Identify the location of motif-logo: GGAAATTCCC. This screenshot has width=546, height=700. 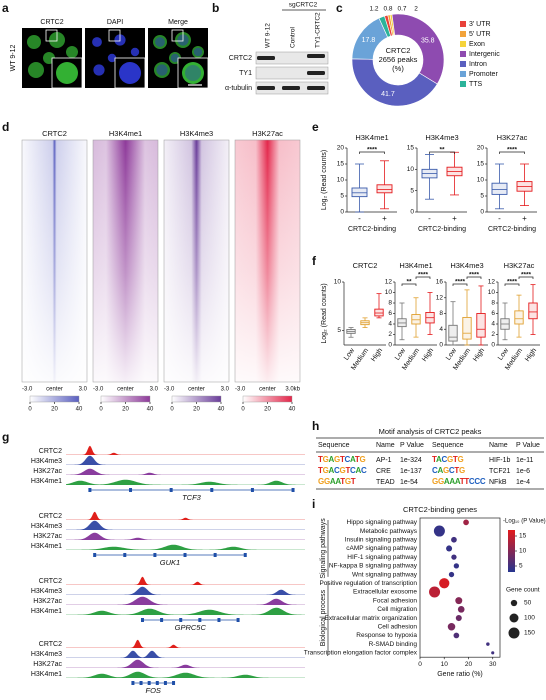
(459, 481).